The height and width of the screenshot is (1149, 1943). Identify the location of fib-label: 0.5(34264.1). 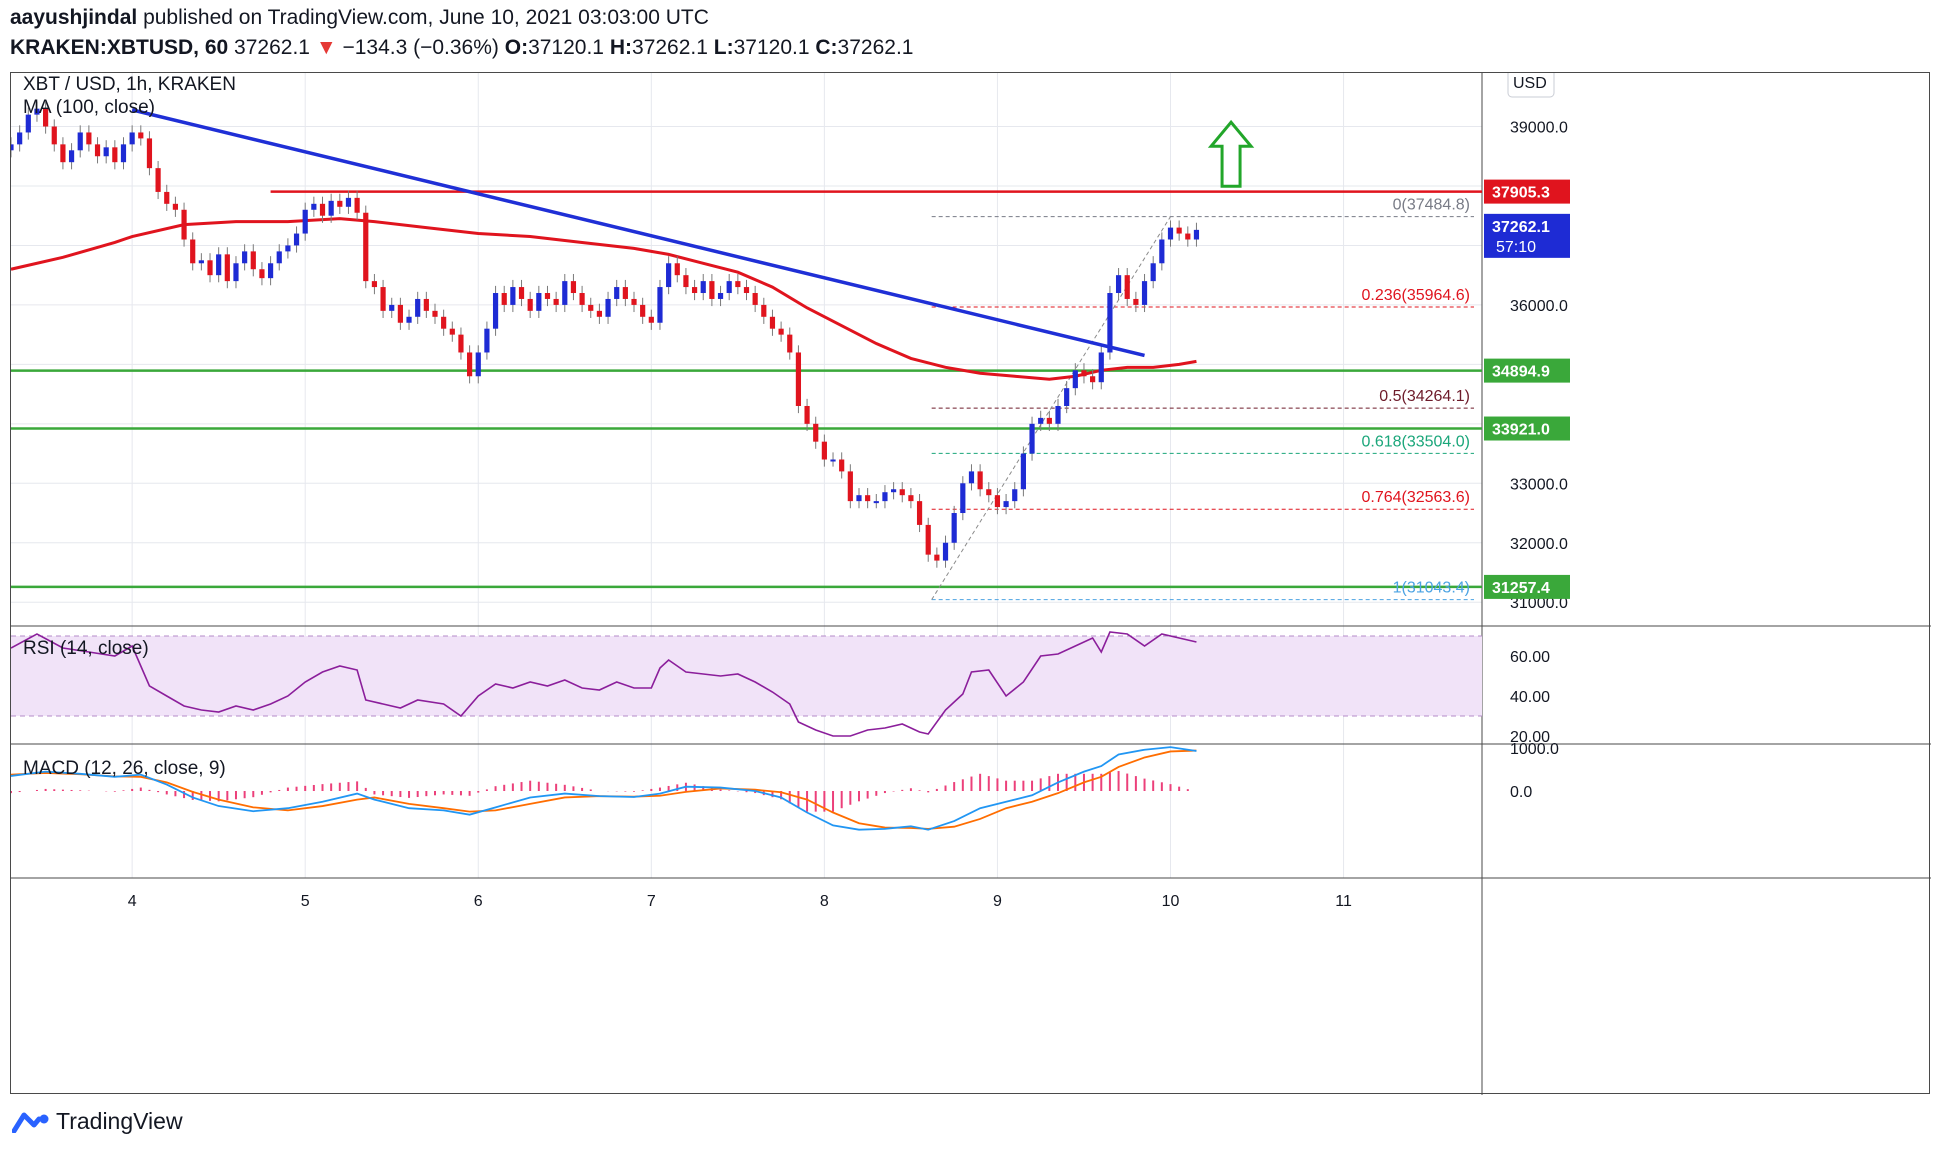
(1424, 396).